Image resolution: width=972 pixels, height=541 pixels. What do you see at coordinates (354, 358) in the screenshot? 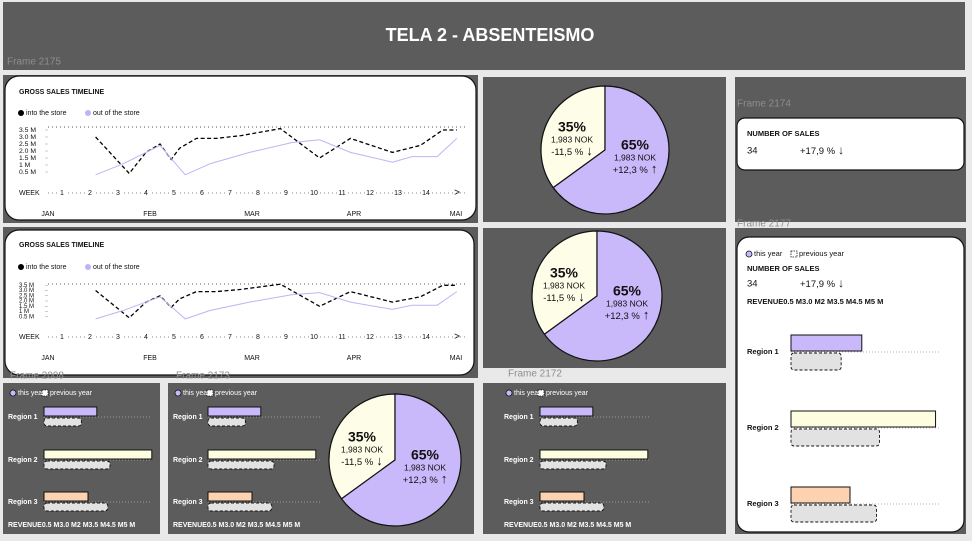
I see `month-label: APR` at bounding box center [354, 358].